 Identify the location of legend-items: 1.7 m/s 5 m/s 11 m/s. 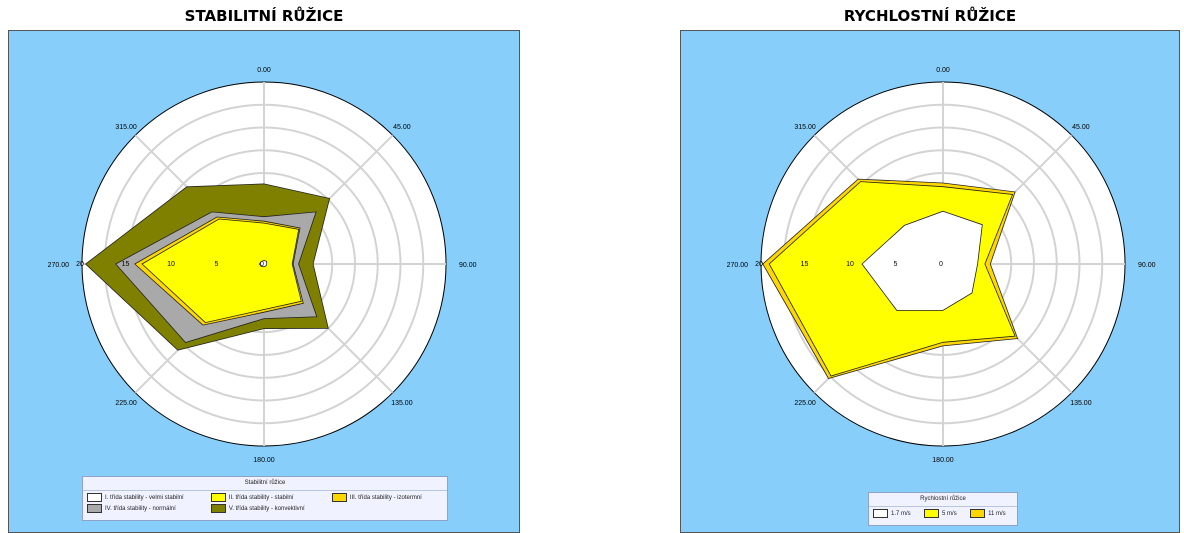
(943, 513).